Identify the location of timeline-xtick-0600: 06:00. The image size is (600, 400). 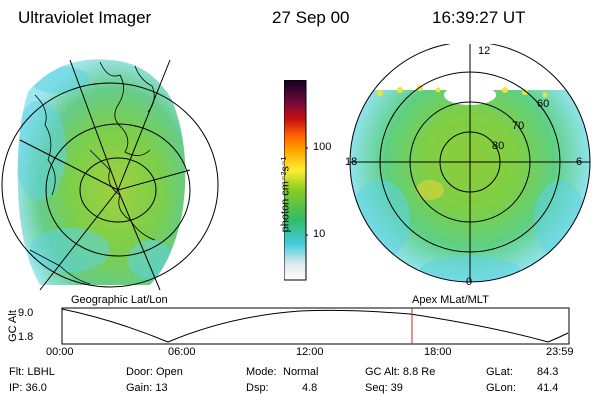
(182, 352).